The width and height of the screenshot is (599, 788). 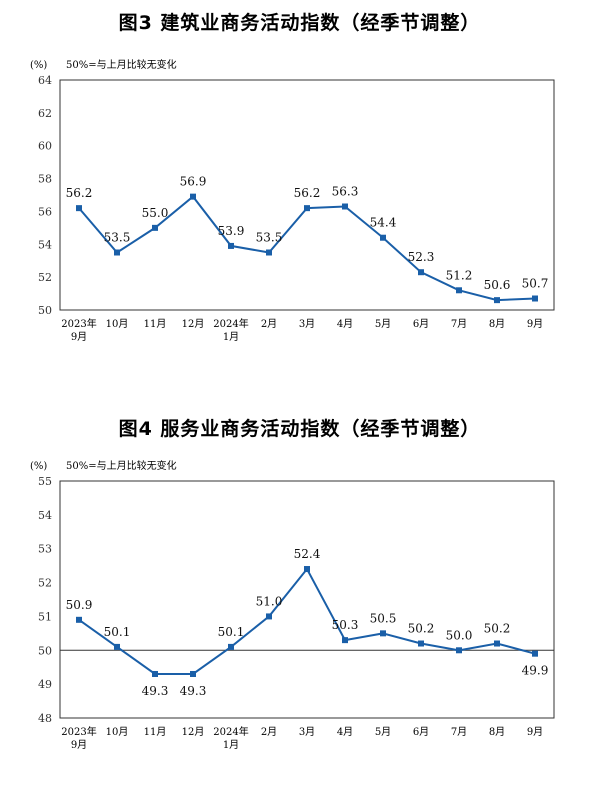 What do you see at coordinates (45, 113) in the screenshot?
I see `y-tick-label: 62` at bounding box center [45, 113].